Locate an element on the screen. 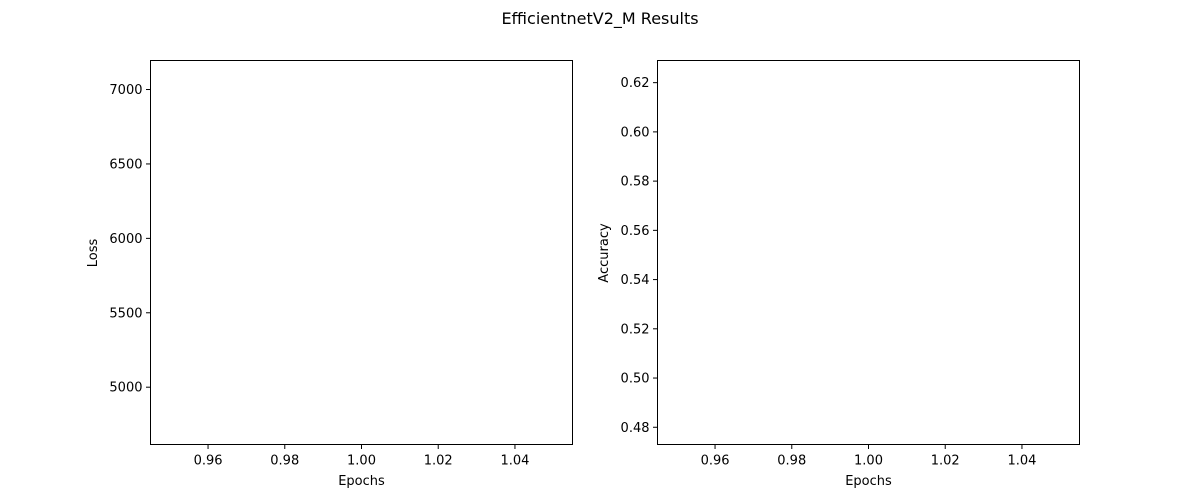  loss-x-tick-label: 1.04 is located at coordinates (514, 461).